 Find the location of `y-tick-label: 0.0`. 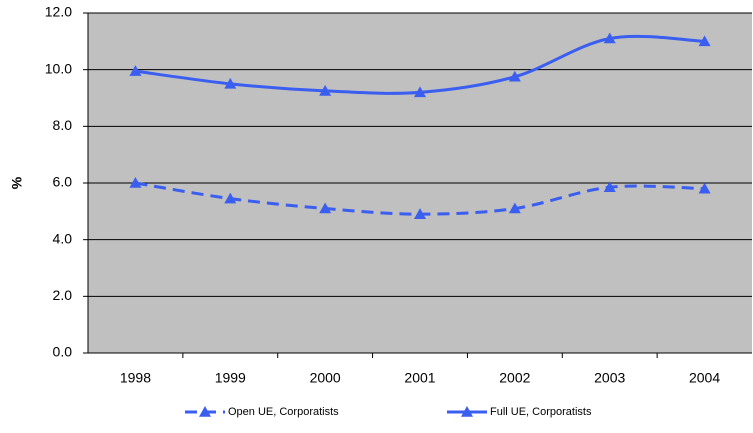

y-tick-label: 0.0 is located at coordinates (63, 352).